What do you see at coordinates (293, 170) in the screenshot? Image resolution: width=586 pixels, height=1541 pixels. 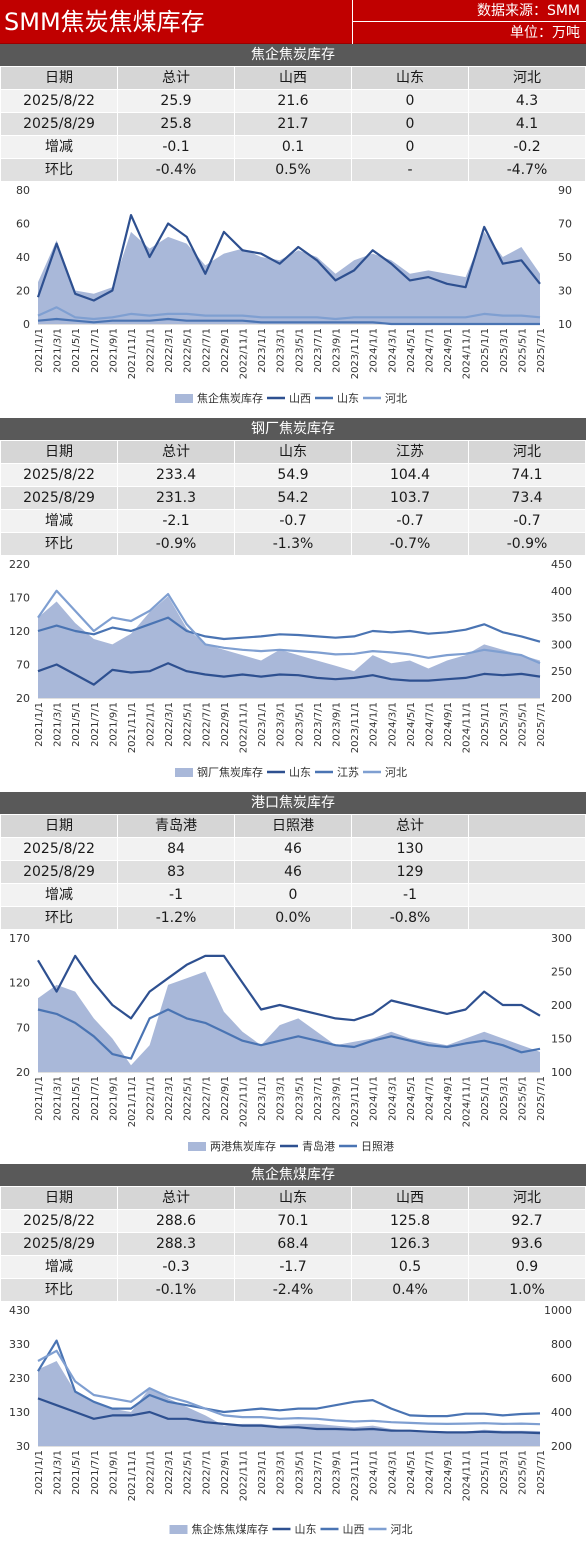 I see `value-cell: 0.5%` at bounding box center [293, 170].